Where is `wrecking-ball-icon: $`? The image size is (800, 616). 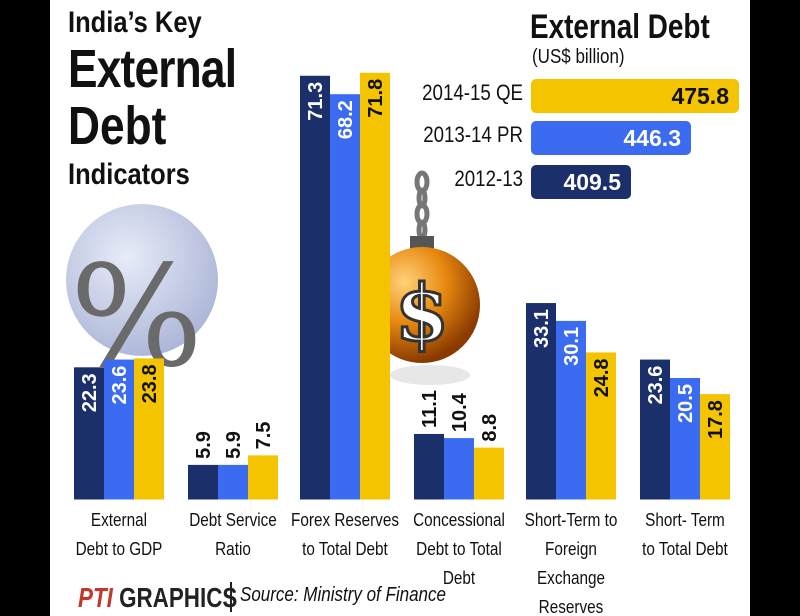
wrecking-ball-icon: $ is located at coordinates (422, 277).